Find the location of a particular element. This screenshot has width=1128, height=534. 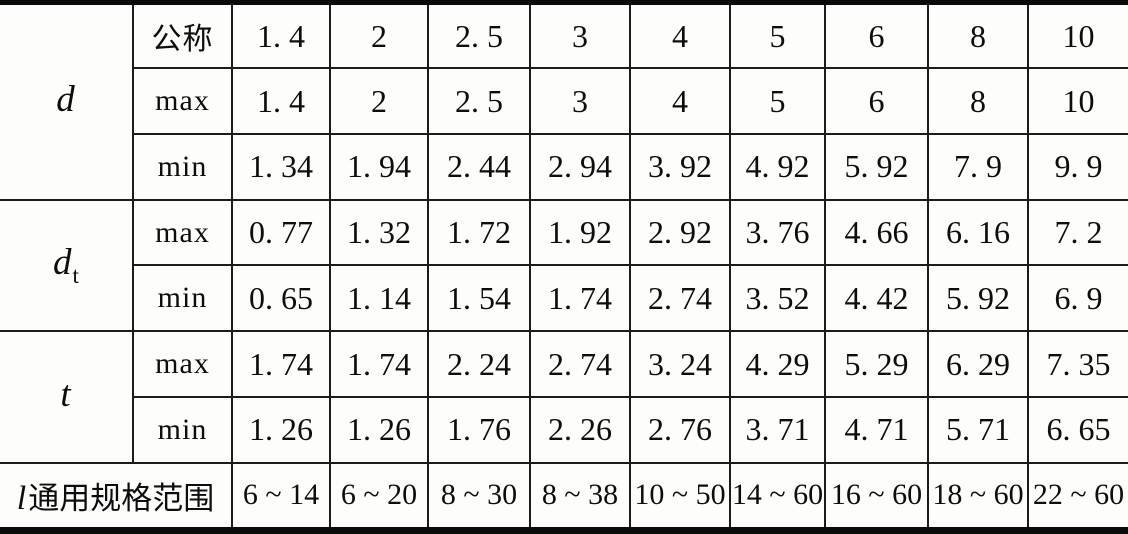

range-cell: 8 ~ 30 is located at coordinates (479, 496).